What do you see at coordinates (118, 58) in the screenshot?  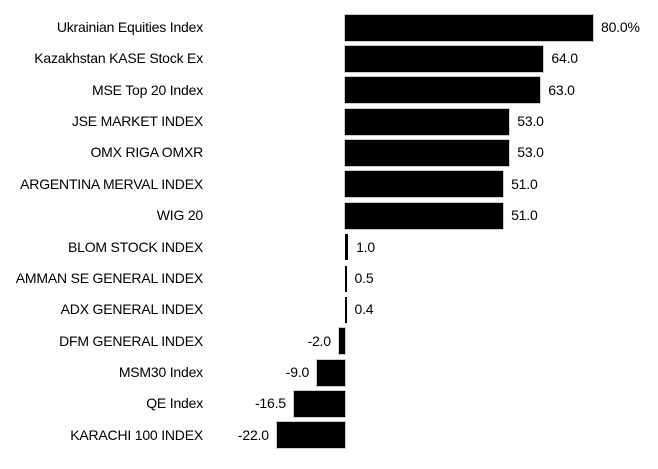 I see `category-label: Kazakhstan KASE Stock Ex` at bounding box center [118, 58].